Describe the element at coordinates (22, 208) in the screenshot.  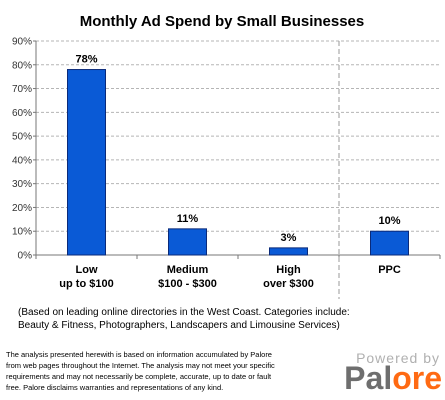
I see `y-tick-label: 20%` at that location.